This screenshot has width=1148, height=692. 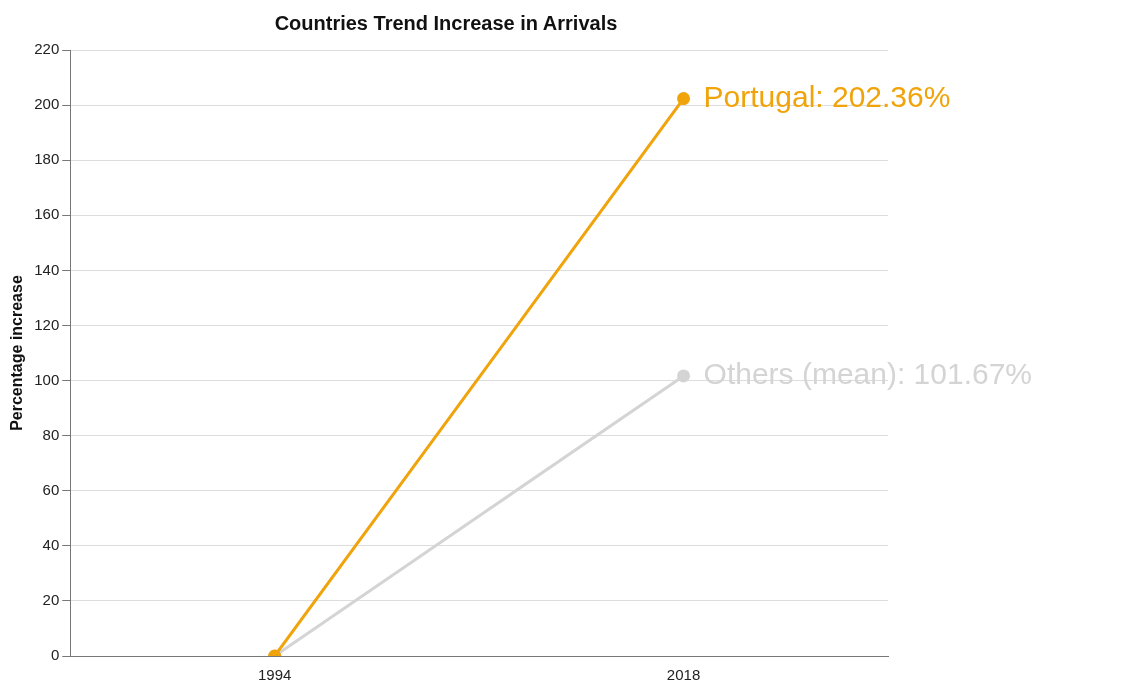 What do you see at coordinates (446, 22) in the screenshot?
I see `chart-title: Countries Trend Increase in Arrivals` at bounding box center [446, 22].